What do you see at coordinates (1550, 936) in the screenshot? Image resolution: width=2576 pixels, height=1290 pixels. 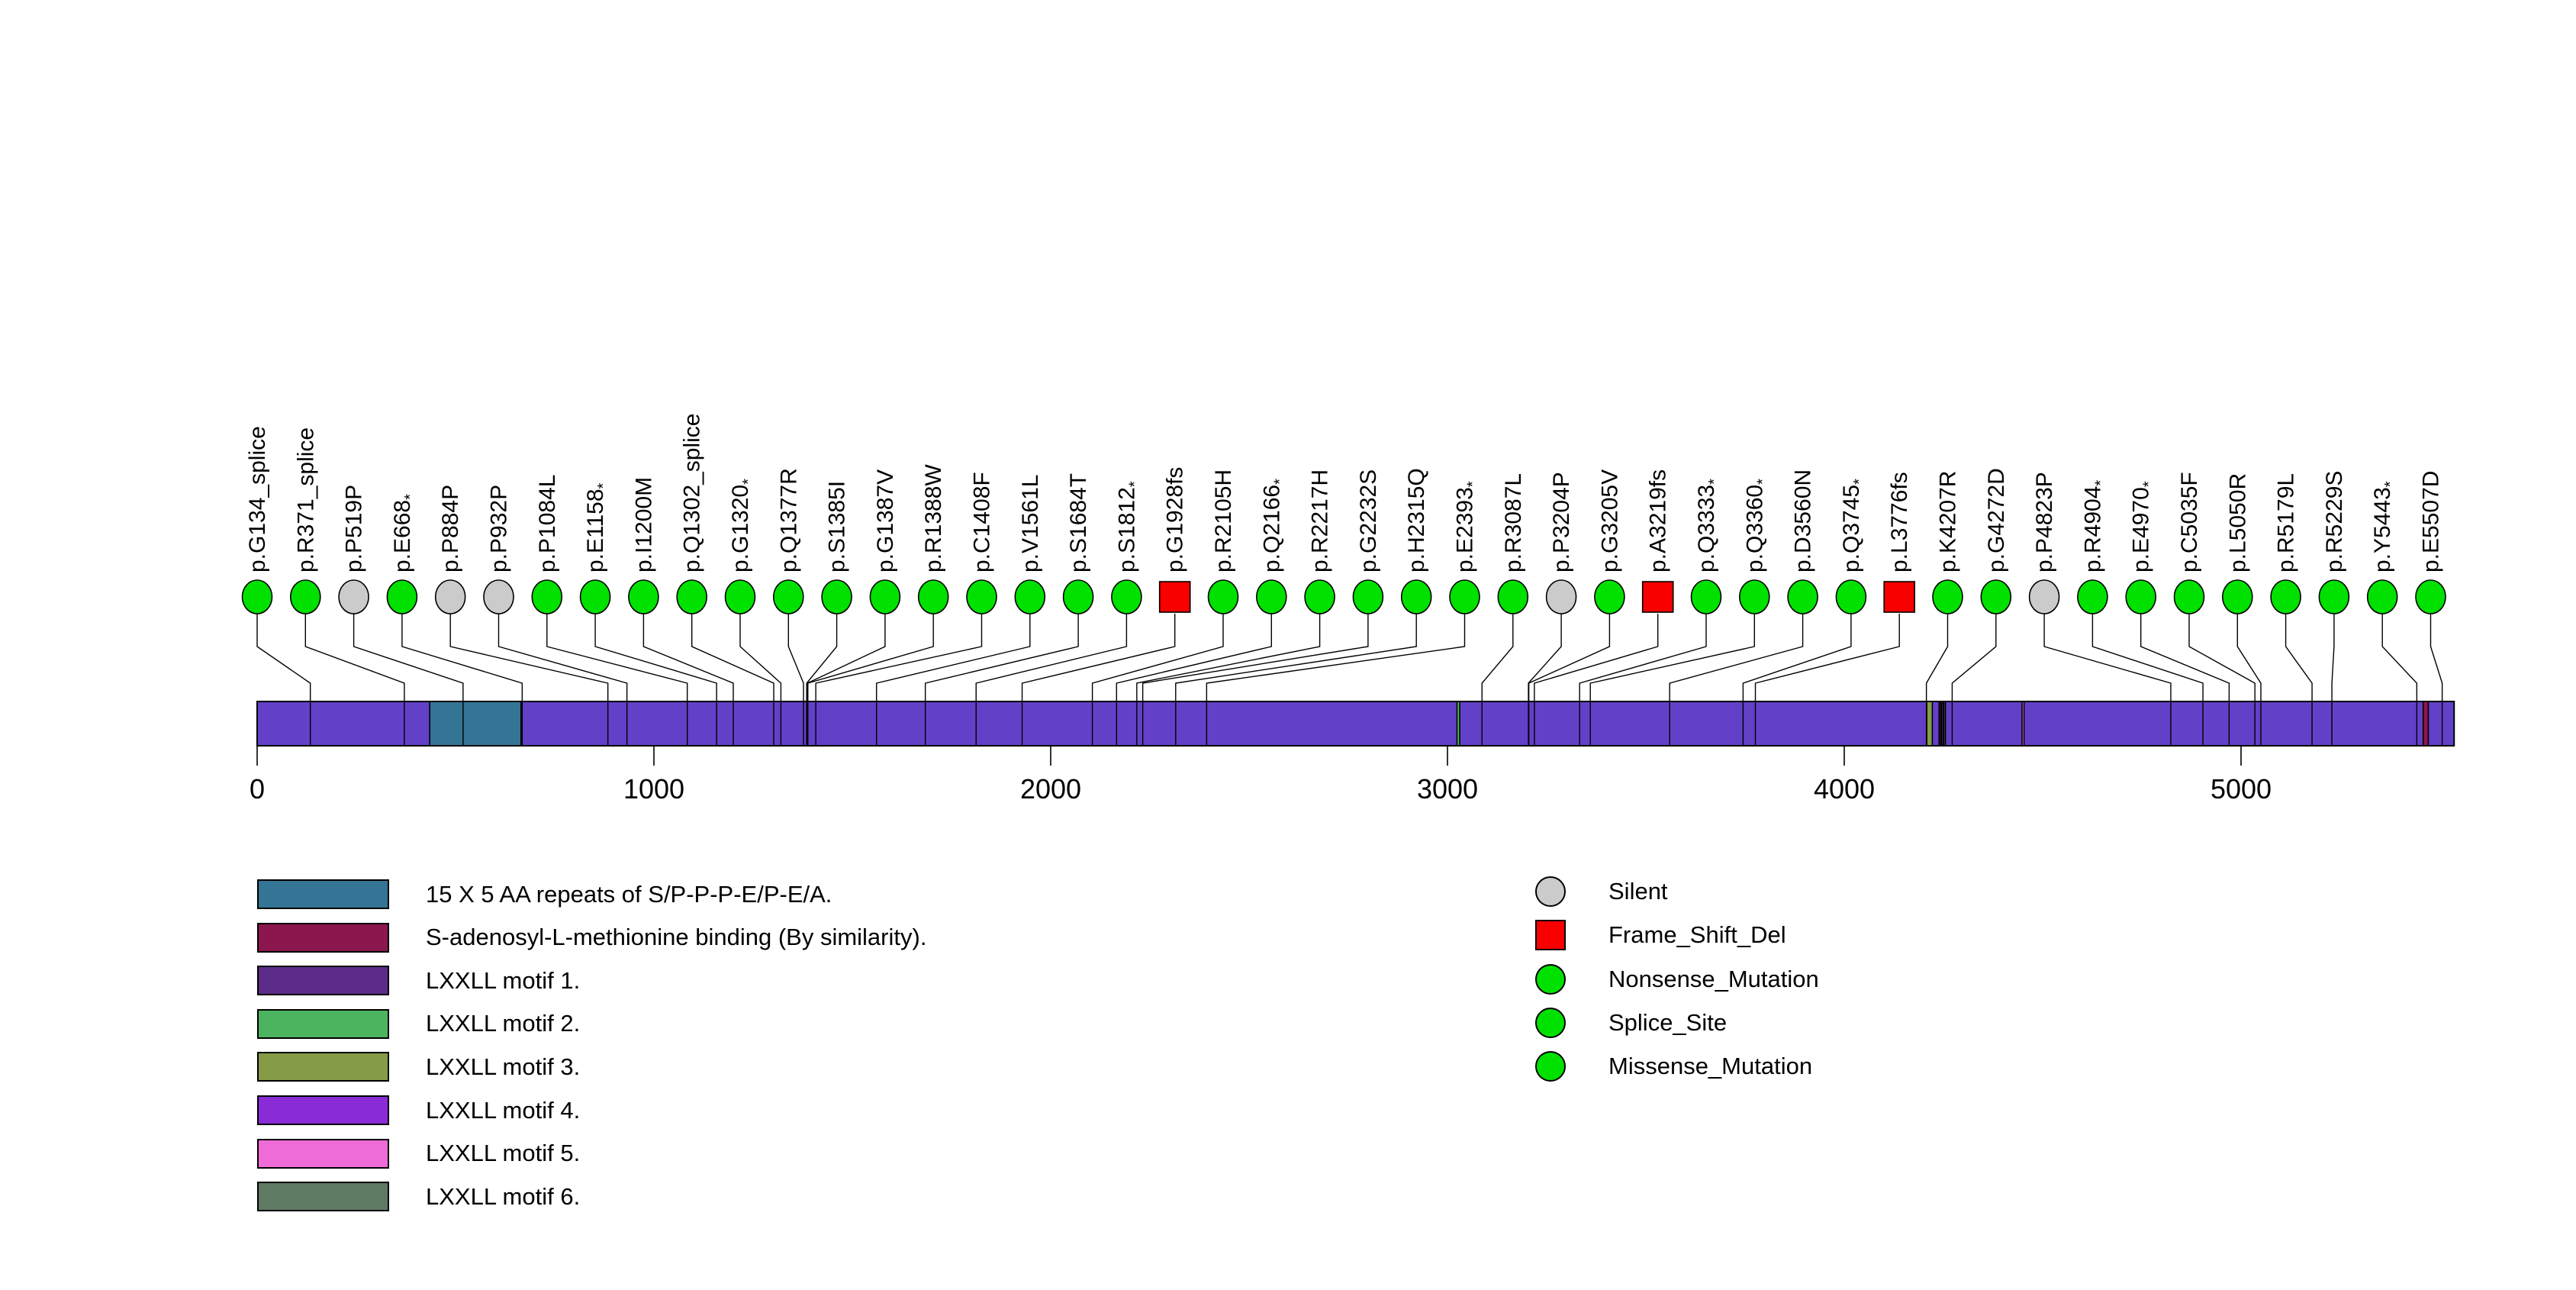 I see `type-square-swatch` at bounding box center [1550, 936].